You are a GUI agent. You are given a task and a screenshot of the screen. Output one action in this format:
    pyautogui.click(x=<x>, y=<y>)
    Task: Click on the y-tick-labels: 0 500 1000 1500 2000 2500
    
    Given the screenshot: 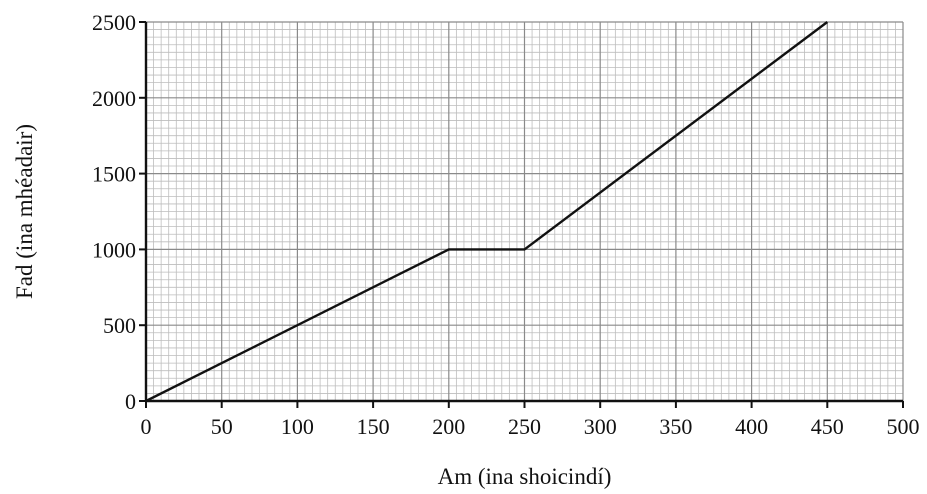 What is the action you would take?
    pyautogui.click(x=114, y=212)
    